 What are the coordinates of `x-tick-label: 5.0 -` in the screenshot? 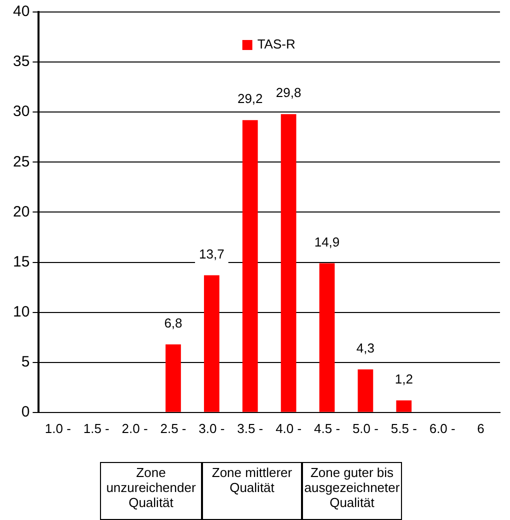 It's located at (365, 428).